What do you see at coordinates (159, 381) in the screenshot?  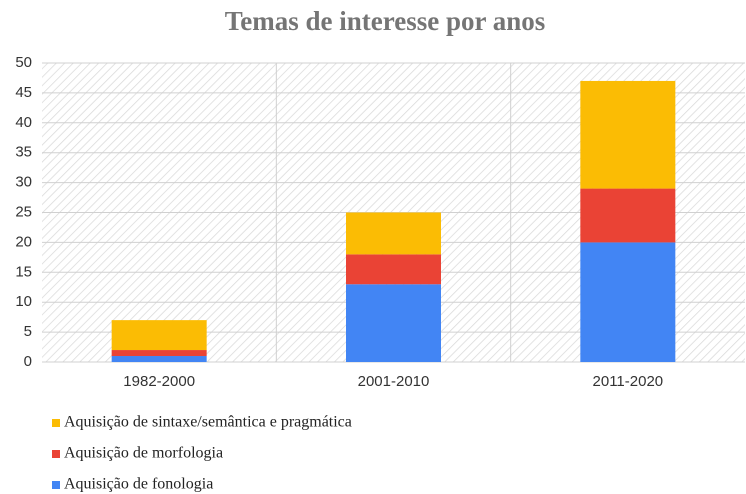 I see `x-tick-label: 1982-2000` at bounding box center [159, 381].